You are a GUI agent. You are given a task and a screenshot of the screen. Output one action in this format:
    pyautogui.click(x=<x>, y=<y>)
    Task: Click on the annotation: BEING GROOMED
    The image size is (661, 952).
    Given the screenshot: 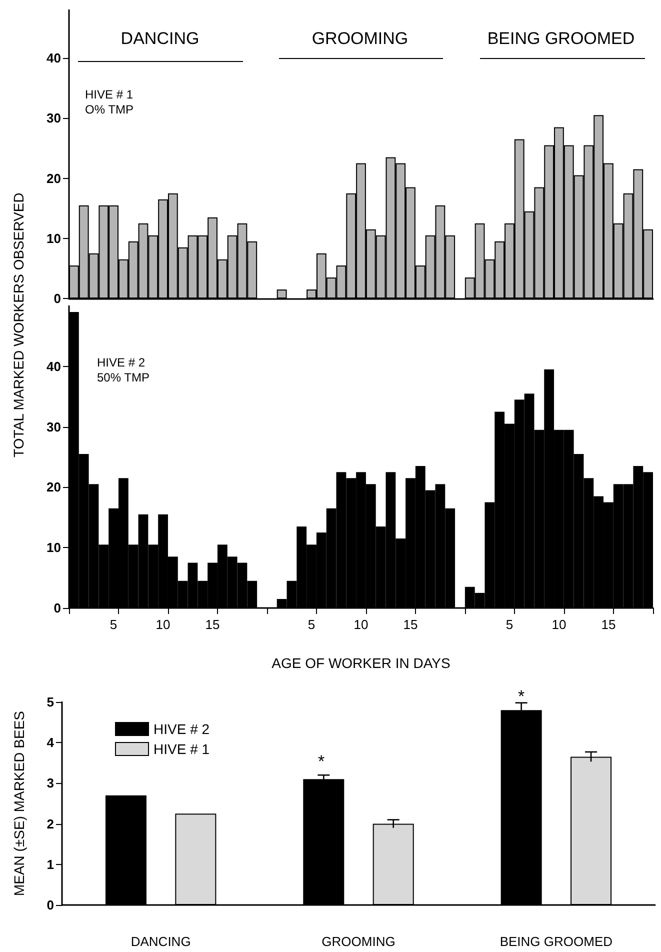 What is the action you would take?
    pyautogui.click(x=561, y=38)
    